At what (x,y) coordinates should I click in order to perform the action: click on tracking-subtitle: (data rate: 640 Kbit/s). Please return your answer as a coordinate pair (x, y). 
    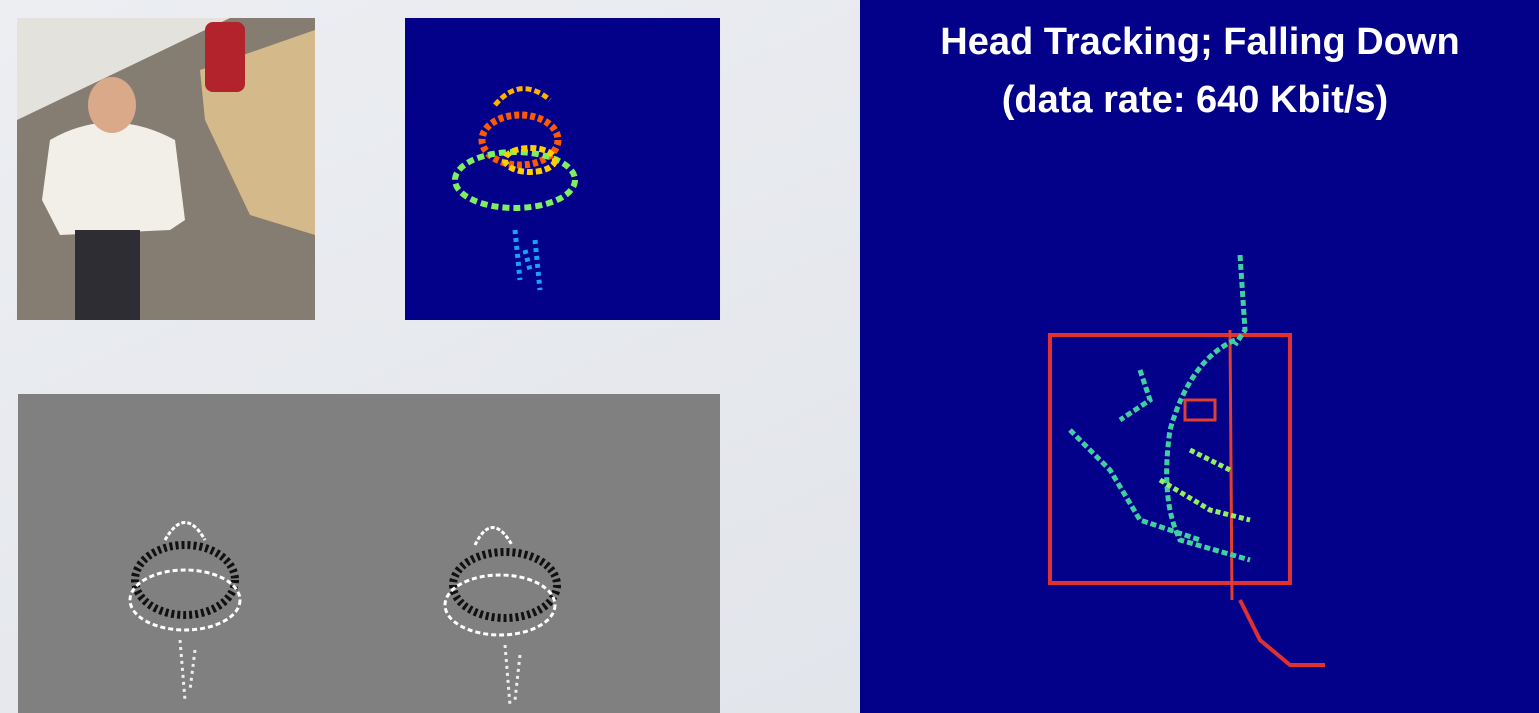
    Looking at the image, I should click on (1195, 100).